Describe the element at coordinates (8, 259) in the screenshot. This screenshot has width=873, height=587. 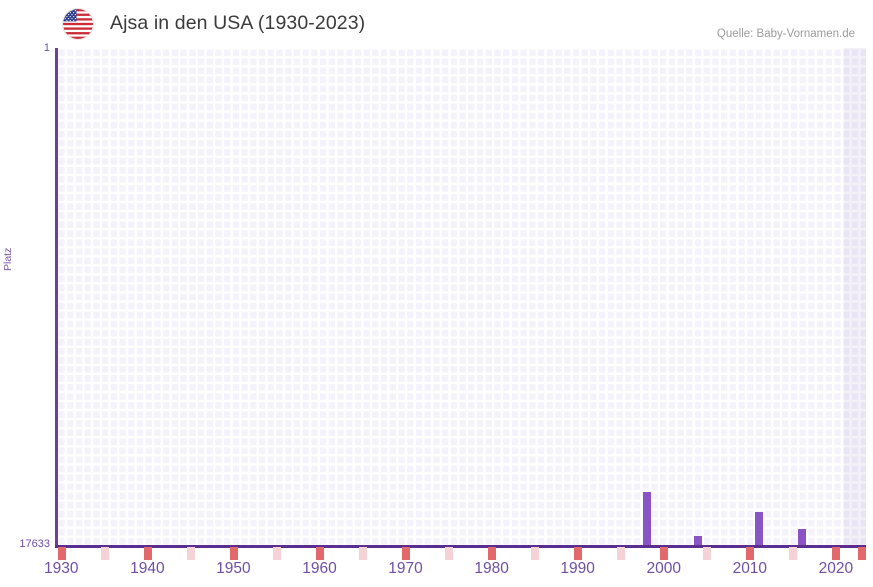
I see `y-axis-title: Platz` at that location.